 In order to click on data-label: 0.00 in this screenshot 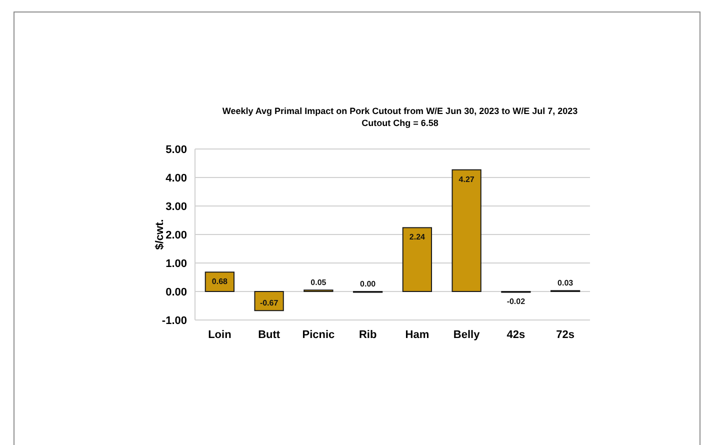, I will do `click(368, 284)`.